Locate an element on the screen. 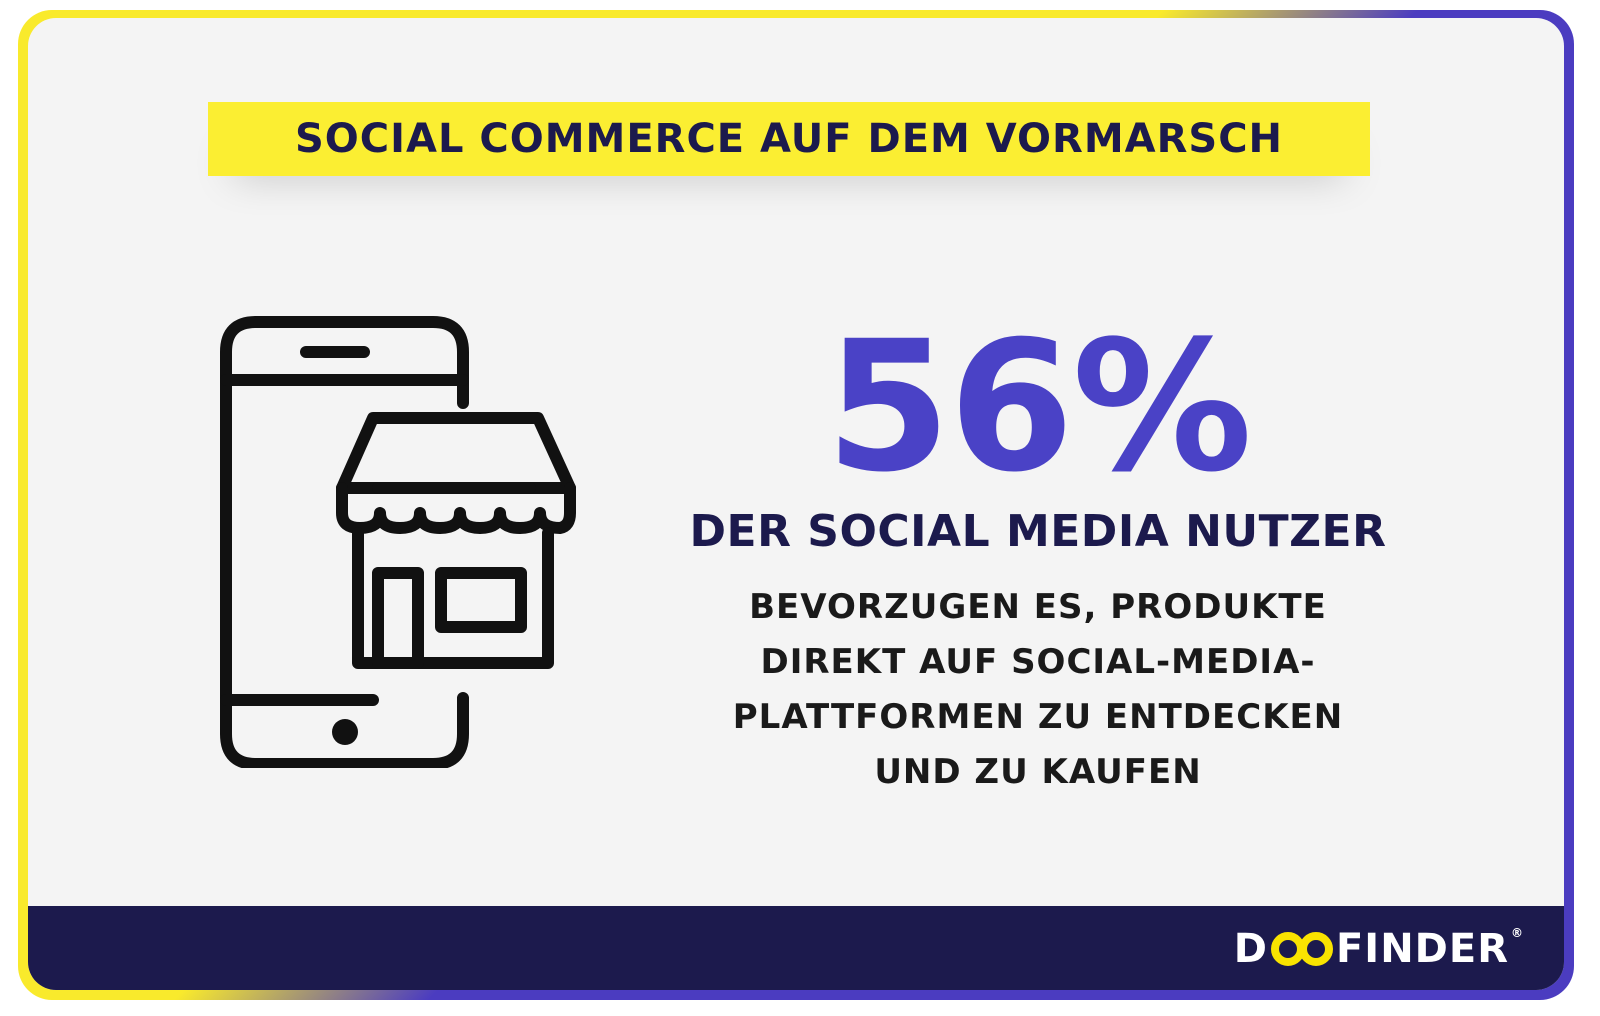 Image resolution: width=1600 pixels, height=1016 pixels. description-line: BEVORZUGEN ES, PRODUKTE is located at coordinates (1038, 607).